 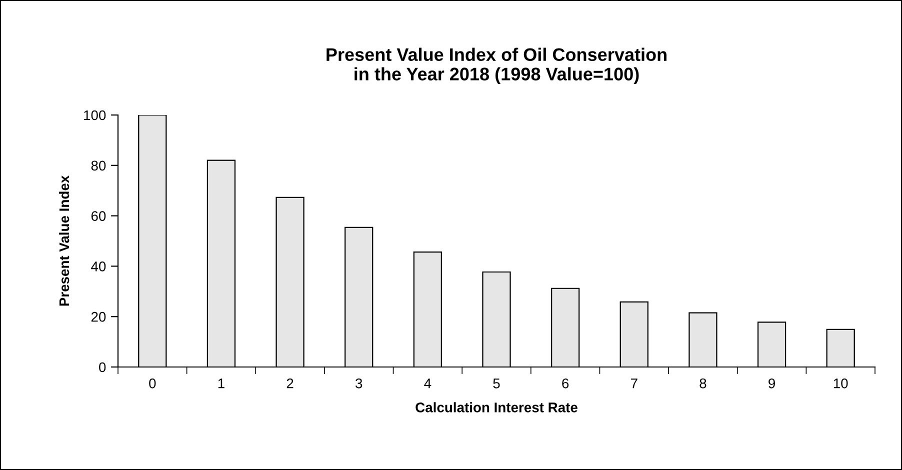 What do you see at coordinates (496, 383) in the screenshot?
I see `x-tick-label: 5` at bounding box center [496, 383].